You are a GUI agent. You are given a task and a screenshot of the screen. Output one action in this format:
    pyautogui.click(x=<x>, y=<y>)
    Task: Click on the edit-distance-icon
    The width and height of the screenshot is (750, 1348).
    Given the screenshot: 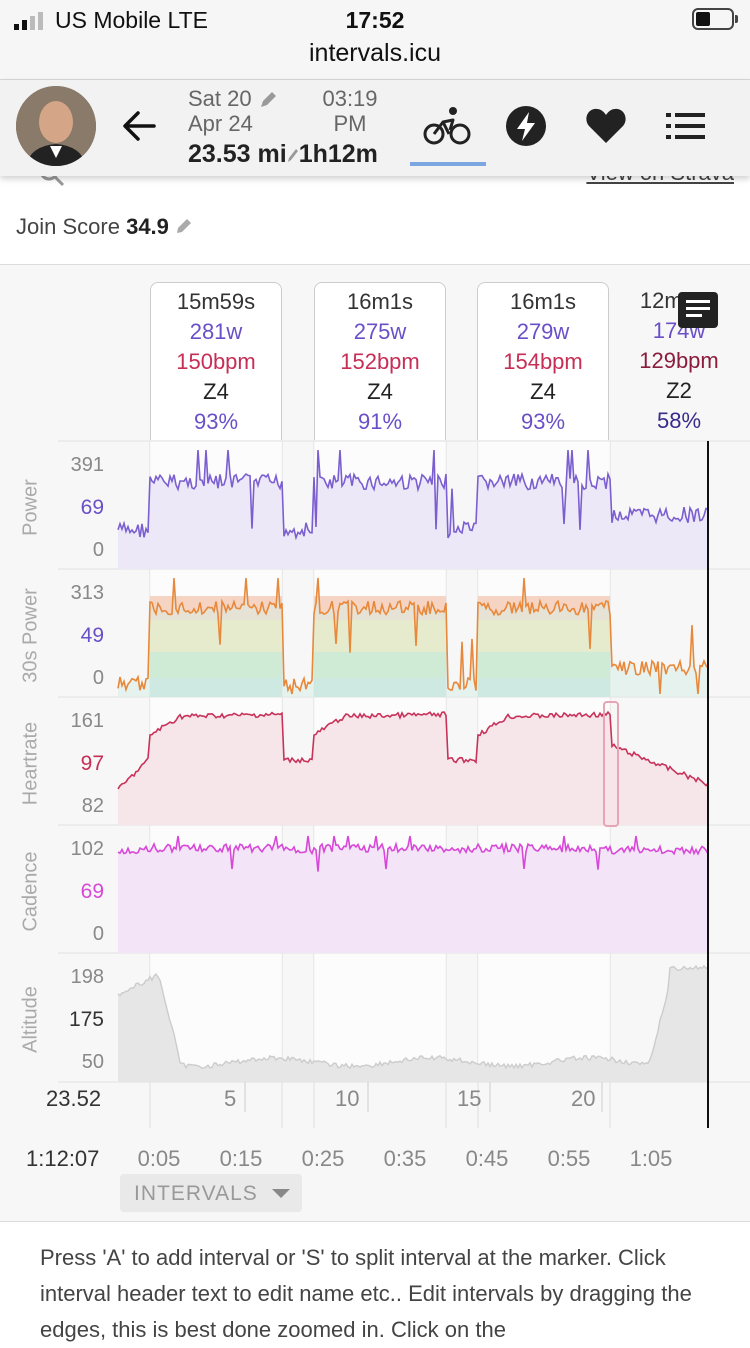 What is the action you would take?
    pyautogui.click(x=293, y=155)
    